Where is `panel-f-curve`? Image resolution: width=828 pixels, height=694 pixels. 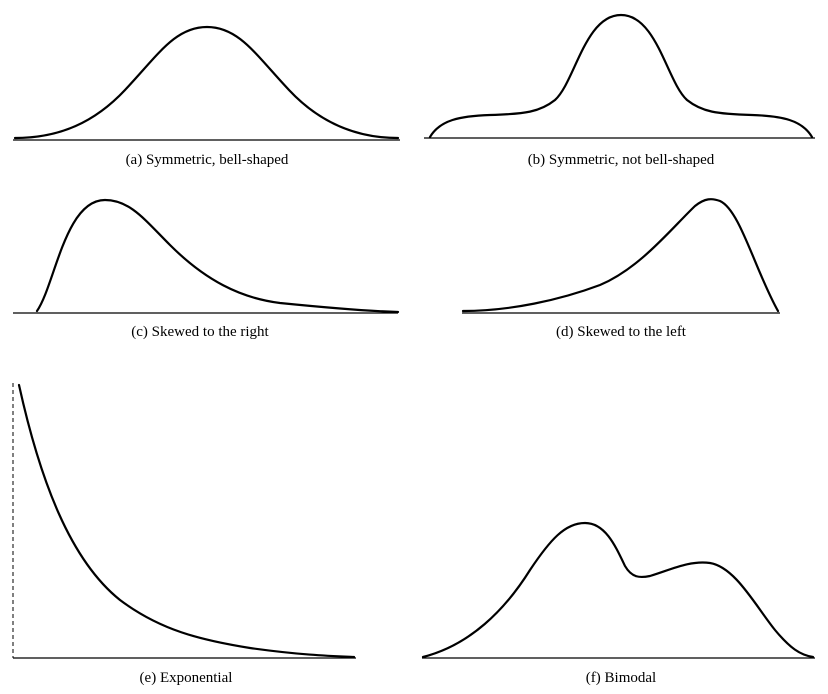
panel-f-curve is located at coordinates (618, 590).